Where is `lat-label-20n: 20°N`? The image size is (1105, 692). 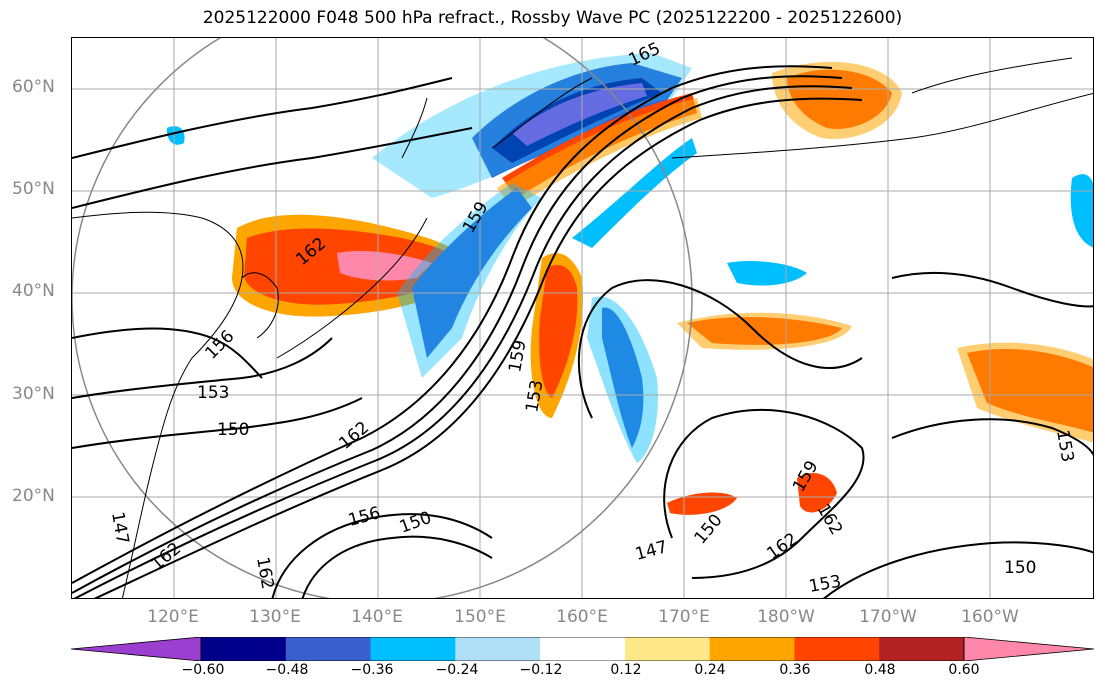
lat-label-20n: 20°N is located at coordinates (33, 496).